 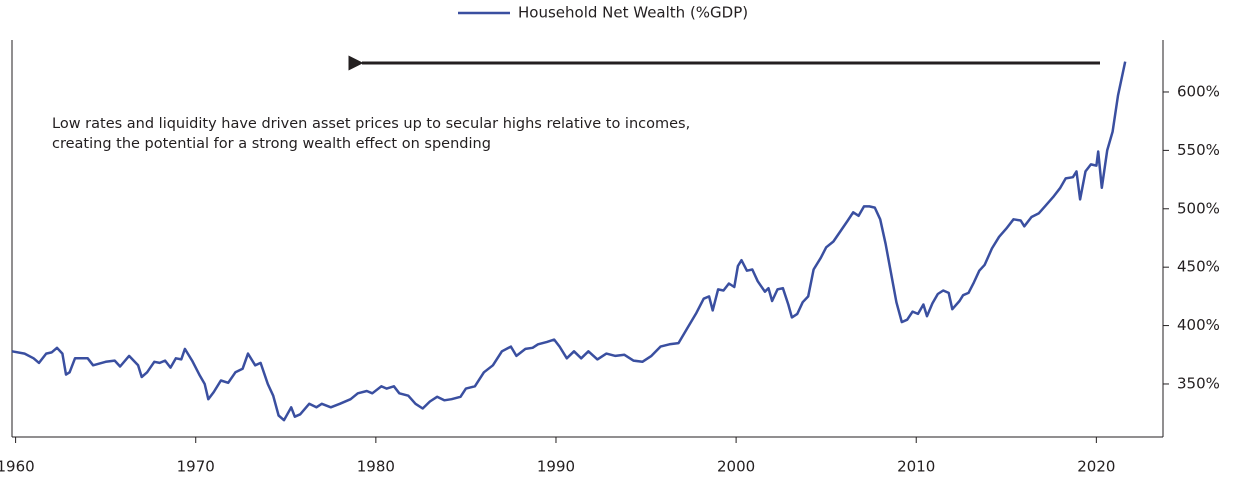 What do you see at coordinates (916, 467) in the screenshot?
I see `x-tick-label: 2010` at bounding box center [916, 467].